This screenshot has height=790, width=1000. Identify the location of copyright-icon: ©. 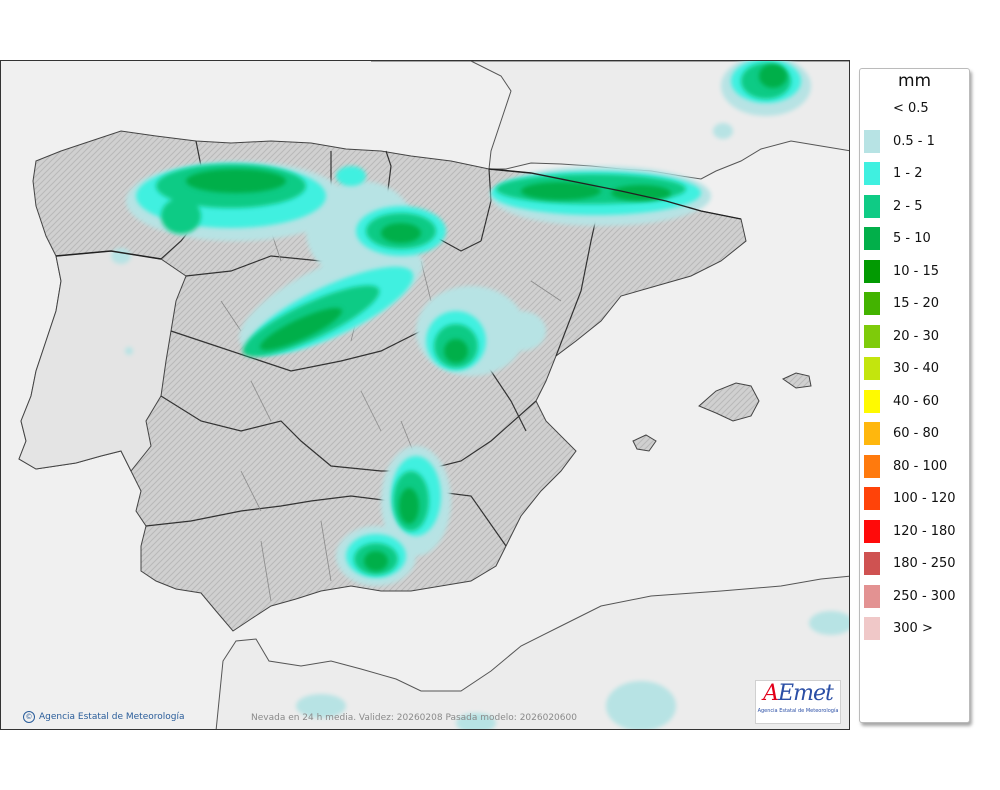
(29, 717).